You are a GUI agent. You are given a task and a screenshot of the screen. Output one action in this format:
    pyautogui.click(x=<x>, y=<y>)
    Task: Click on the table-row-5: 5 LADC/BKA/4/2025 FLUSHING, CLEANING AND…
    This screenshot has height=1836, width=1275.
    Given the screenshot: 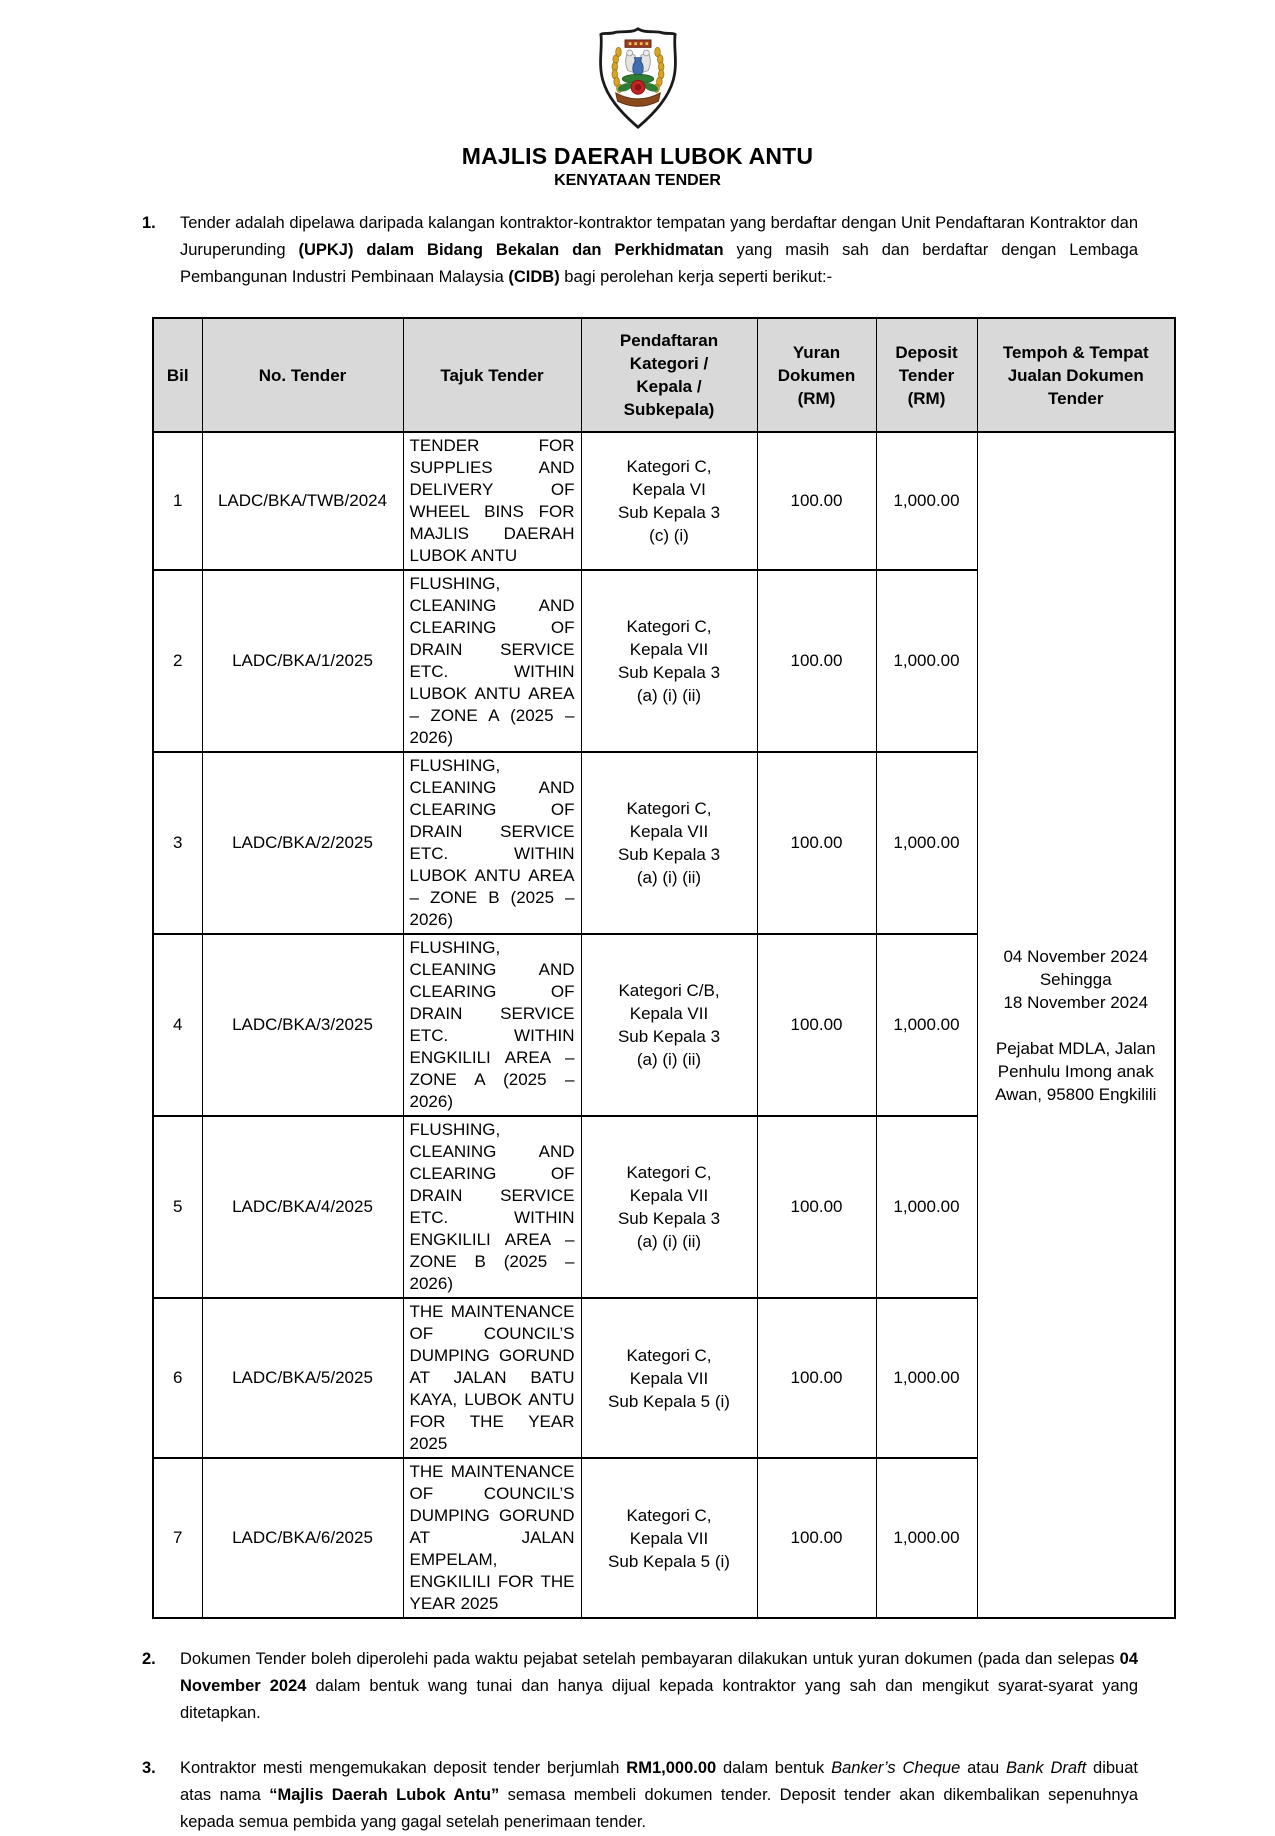 What is the action you would take?
    pyautogui.click(x=663, y=1207)
    